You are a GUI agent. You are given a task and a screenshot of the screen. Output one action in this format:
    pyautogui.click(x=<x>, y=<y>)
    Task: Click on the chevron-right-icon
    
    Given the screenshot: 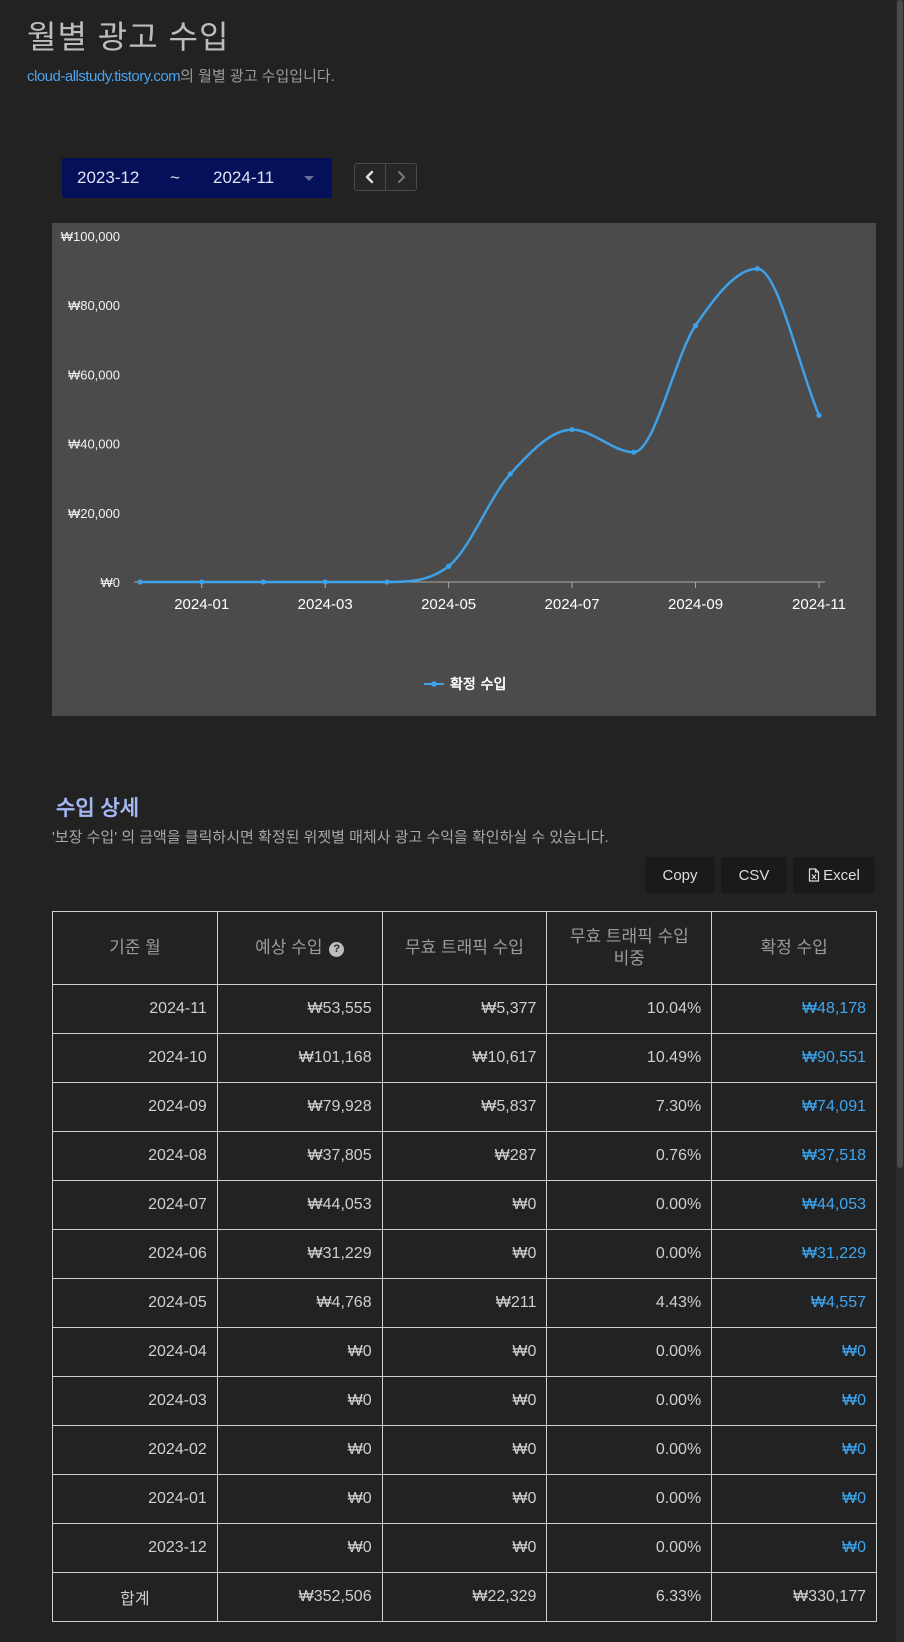 What is the action you would take?
    pyautogui.click(x=401, y=177)
    